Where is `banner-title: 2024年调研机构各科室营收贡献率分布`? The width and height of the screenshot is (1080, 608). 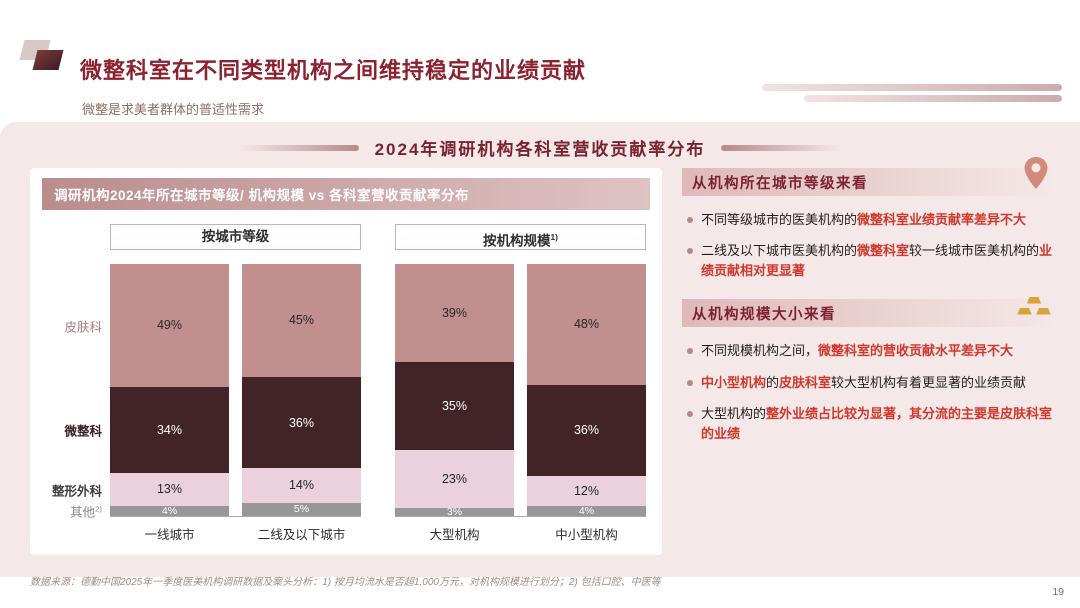 banner-title: 2024年调研机构各科室营收贡献率分布 is located at coordinates (540, 149).